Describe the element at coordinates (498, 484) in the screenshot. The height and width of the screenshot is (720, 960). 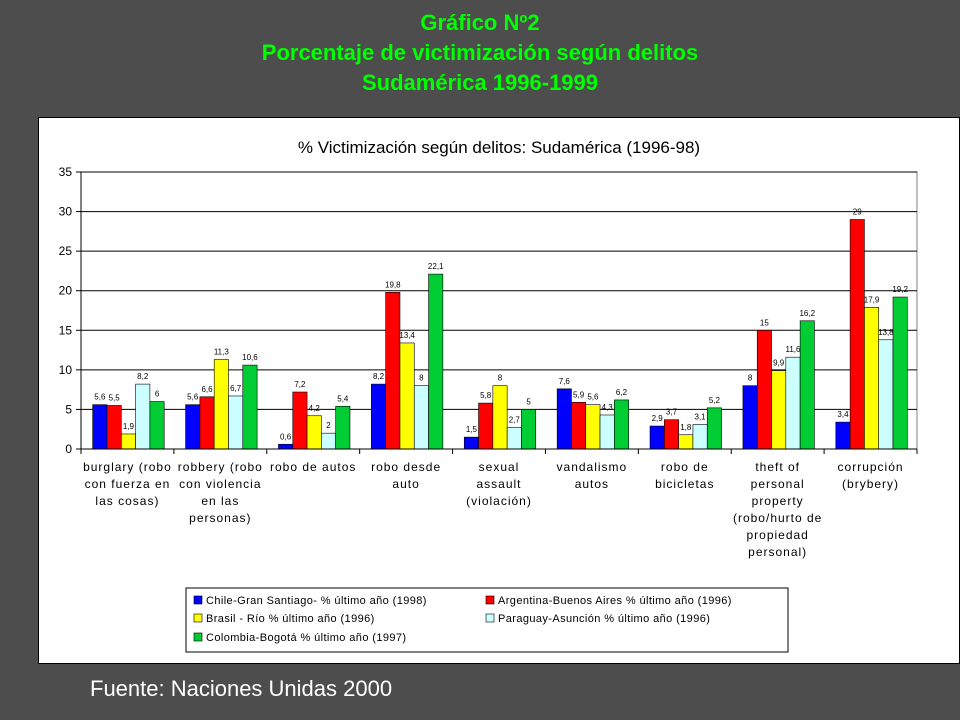
I see `category-label-4-1: assault` at that location.